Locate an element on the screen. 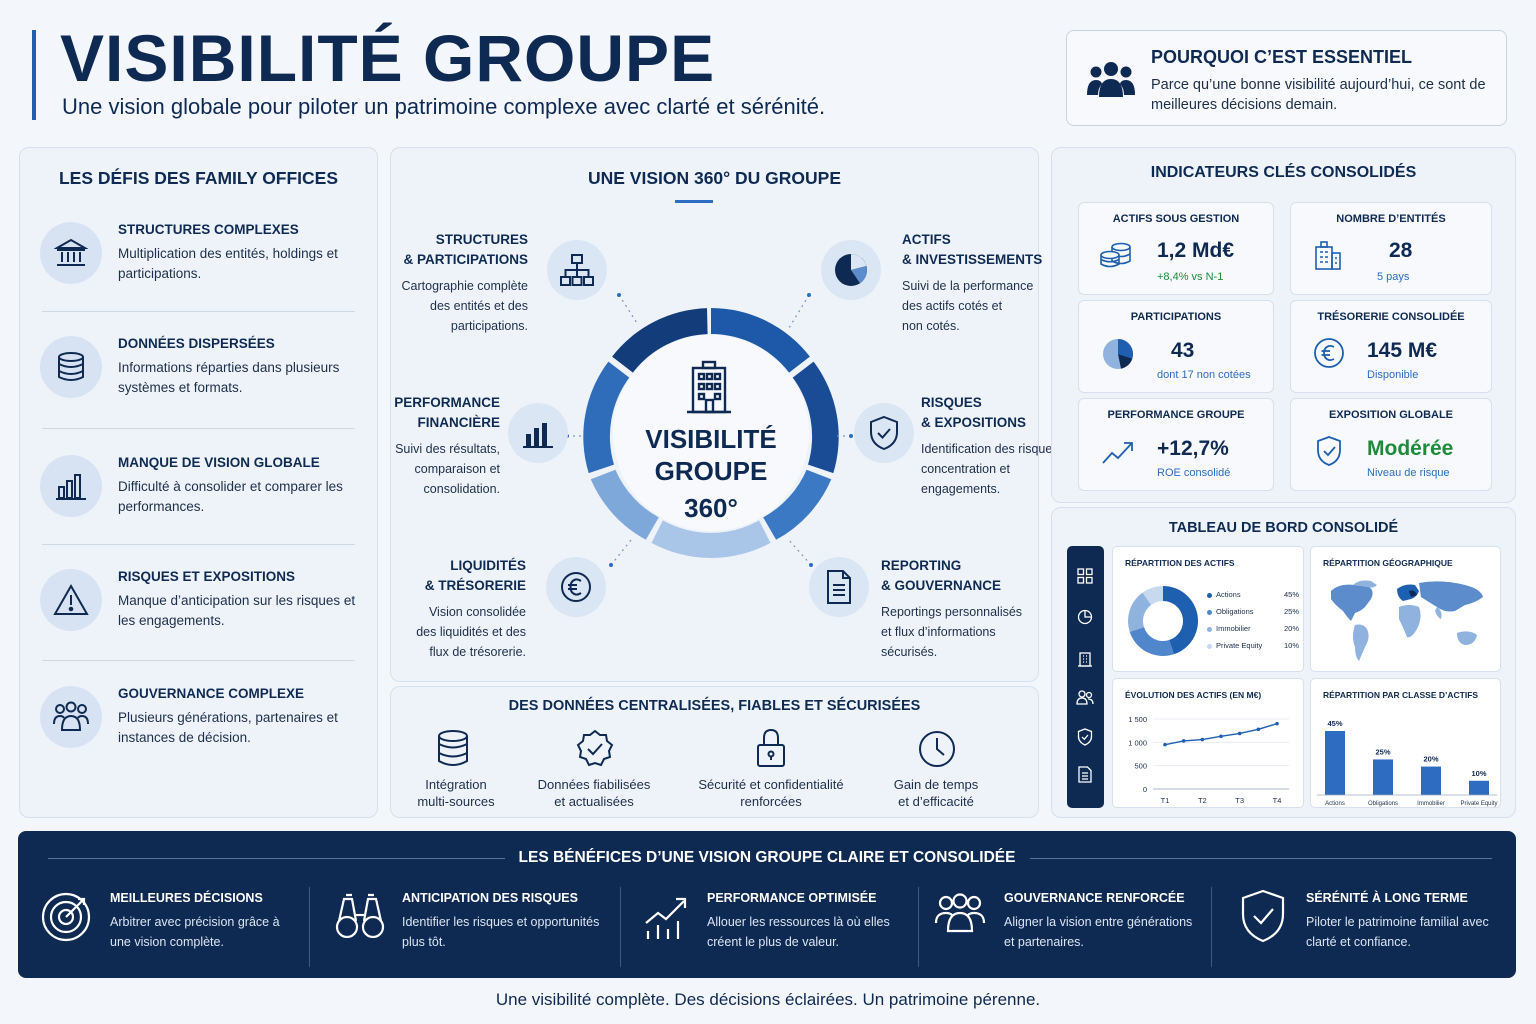 Image resolution: width=1536 pixels, height=1024 pixels. dashboard-sidebar is located at coordinates (1085, 677).